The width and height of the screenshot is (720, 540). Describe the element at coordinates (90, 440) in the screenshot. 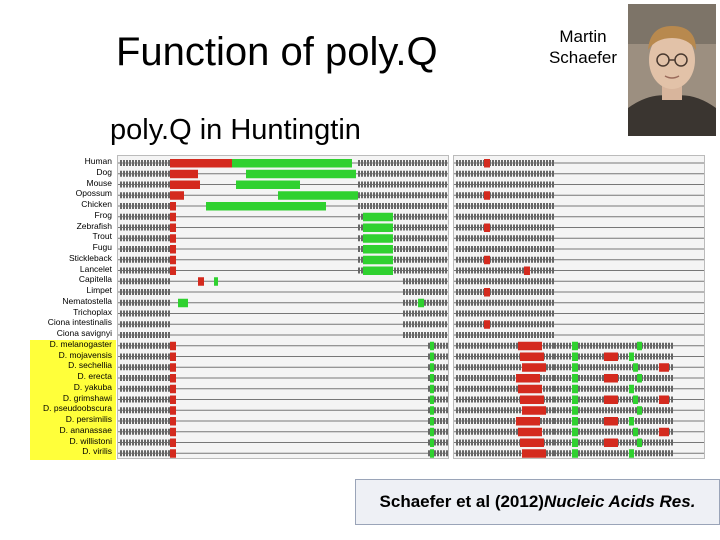

I see `species-label: D. willistoni` at that location.